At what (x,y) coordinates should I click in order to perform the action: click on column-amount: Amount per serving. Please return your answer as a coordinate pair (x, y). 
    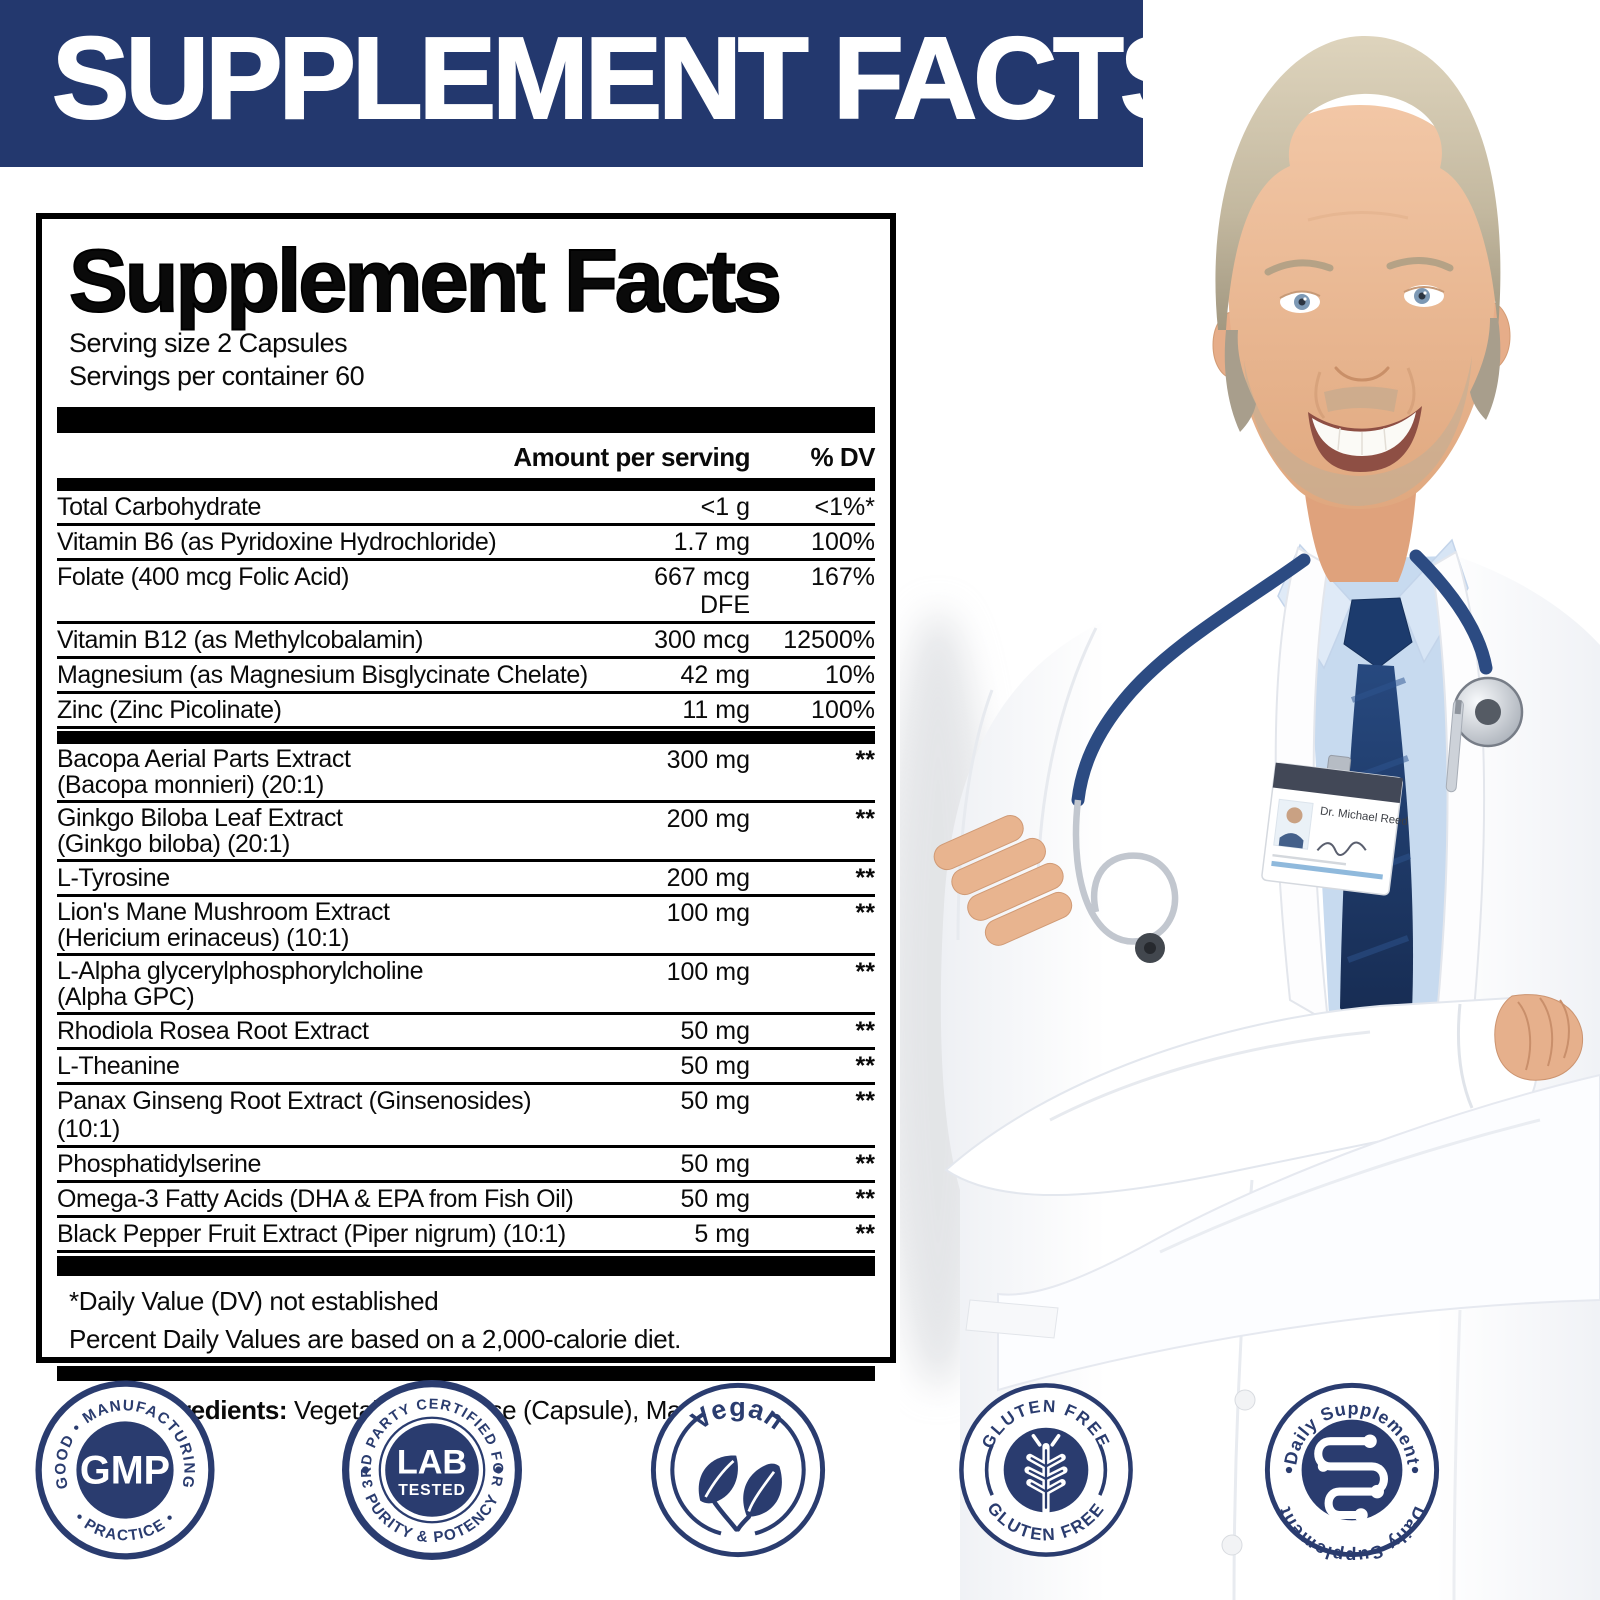
    Looking at the image, I should click on (631, 457).